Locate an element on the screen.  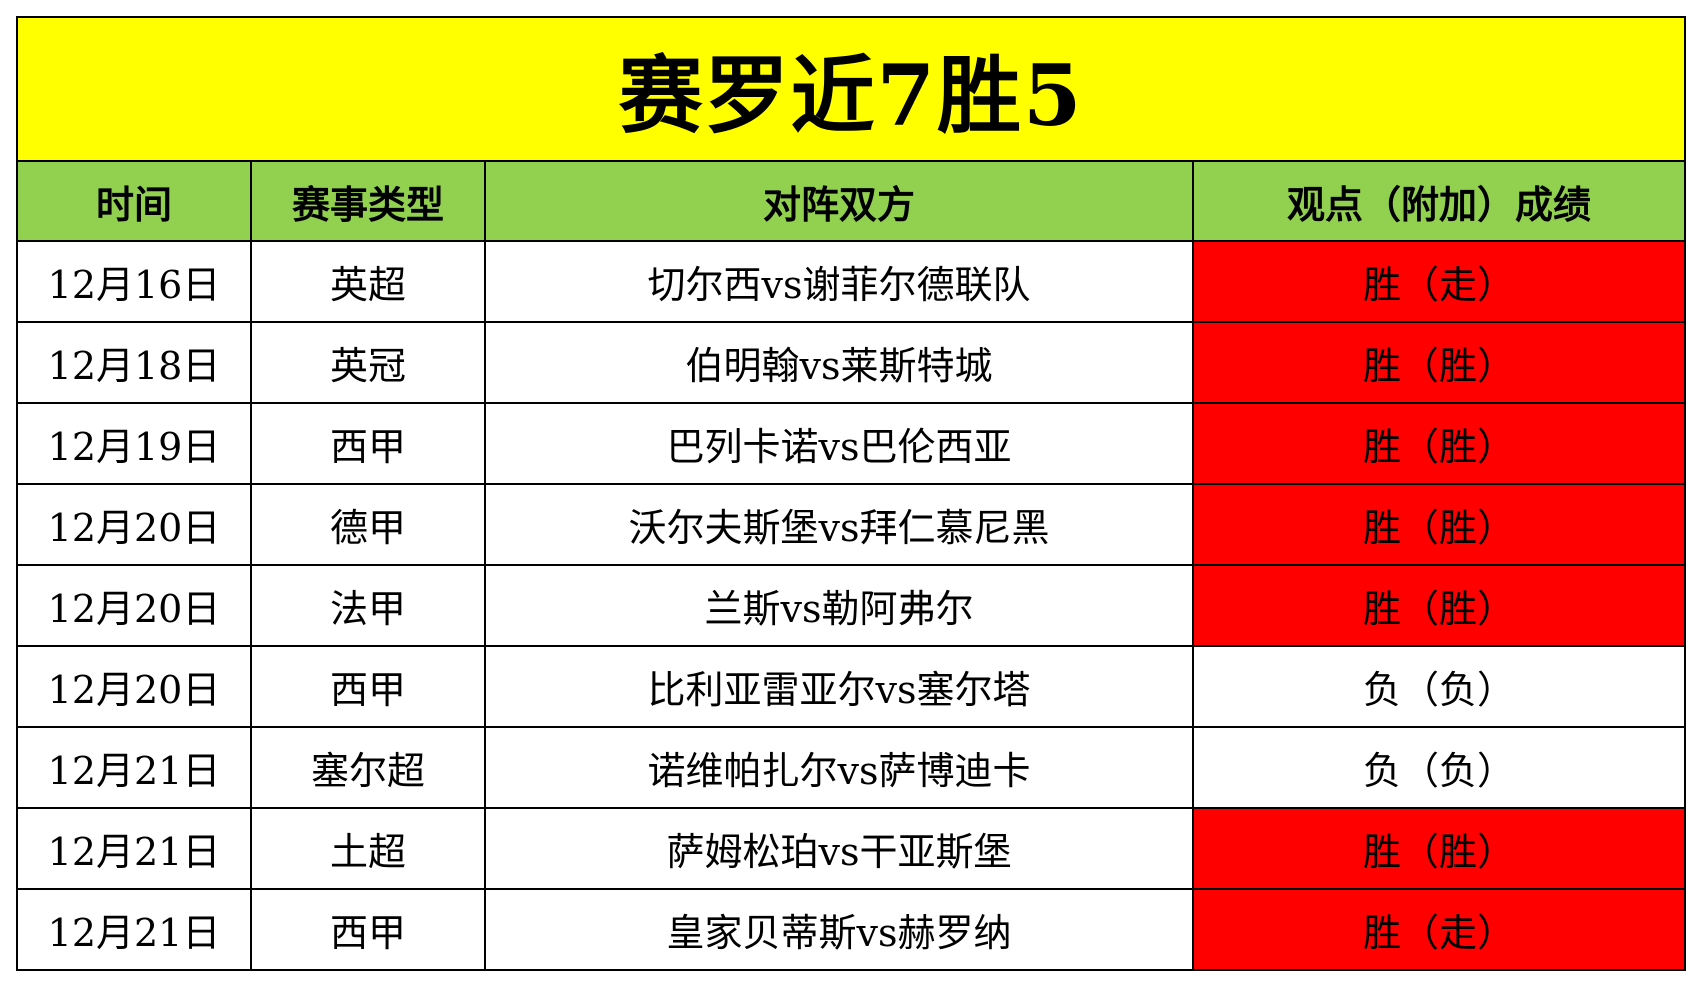
table-row: 12月21日 塞尔超 诺维帕扎尔vs萨博迪卡 负（负） is located at coordinates (851, 767).